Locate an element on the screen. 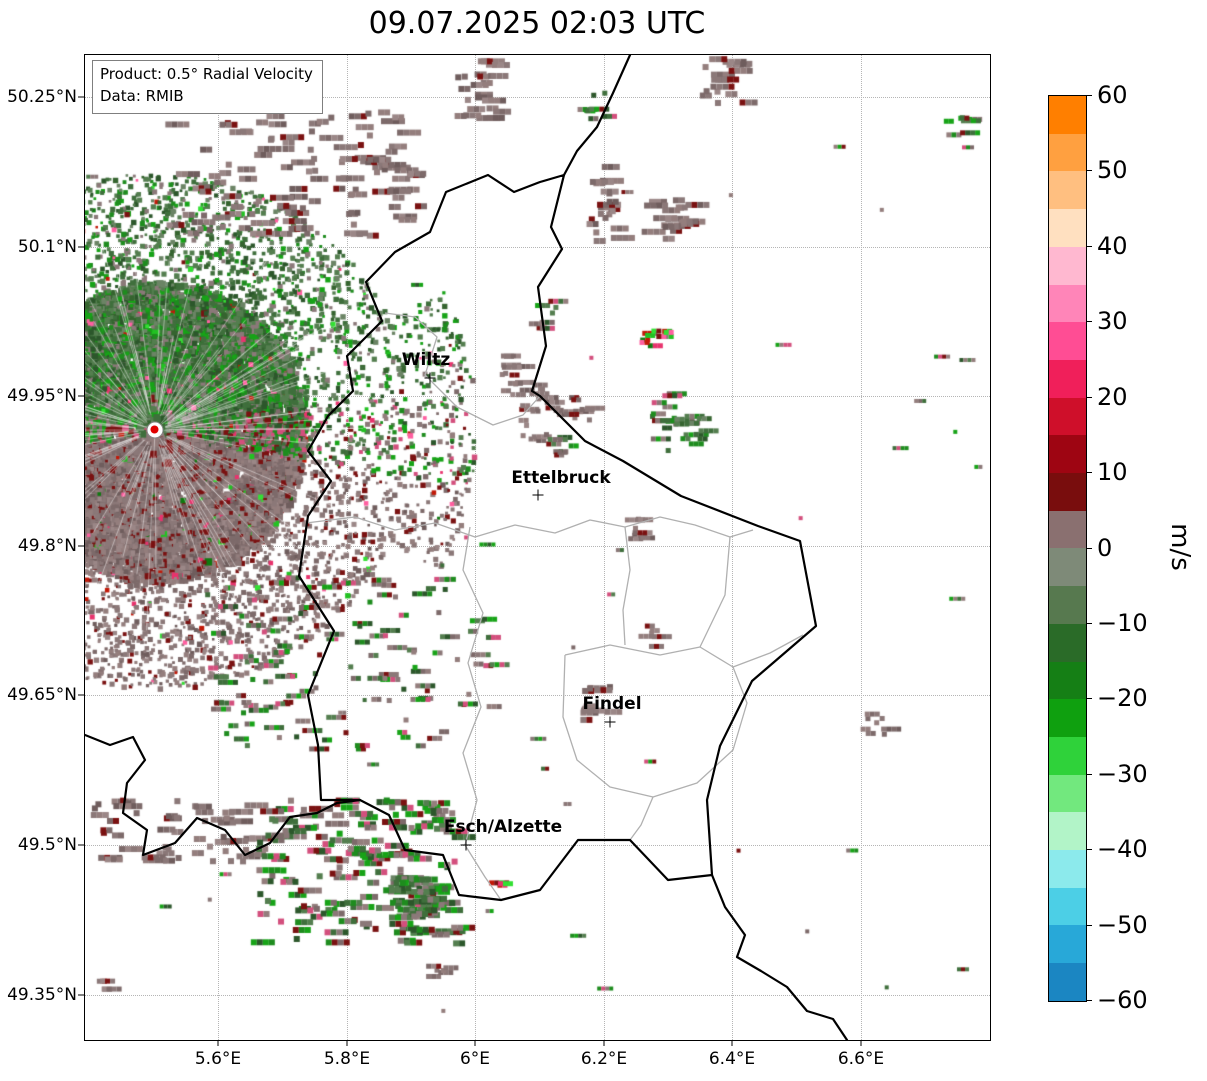 The image size is (1207, 1081). colorbar-tick-label: −60 is located at coordinates (1122, 1000).